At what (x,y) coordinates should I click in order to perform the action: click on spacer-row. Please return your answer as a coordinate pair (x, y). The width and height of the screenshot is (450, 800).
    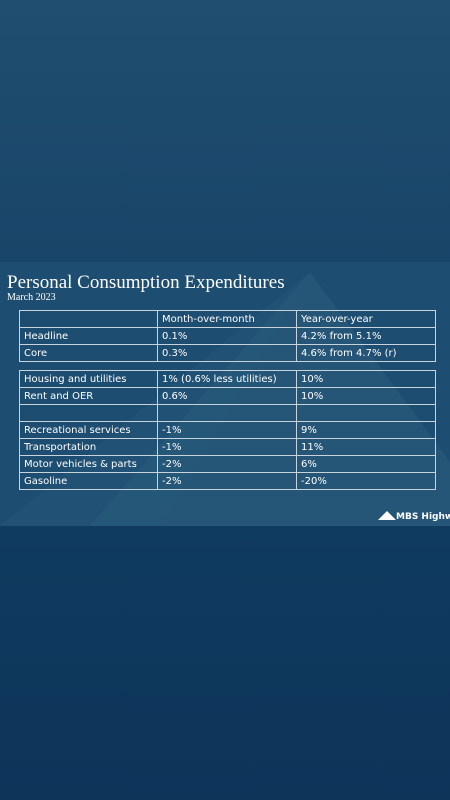
    Looking at the image, I should click on (227, 413).